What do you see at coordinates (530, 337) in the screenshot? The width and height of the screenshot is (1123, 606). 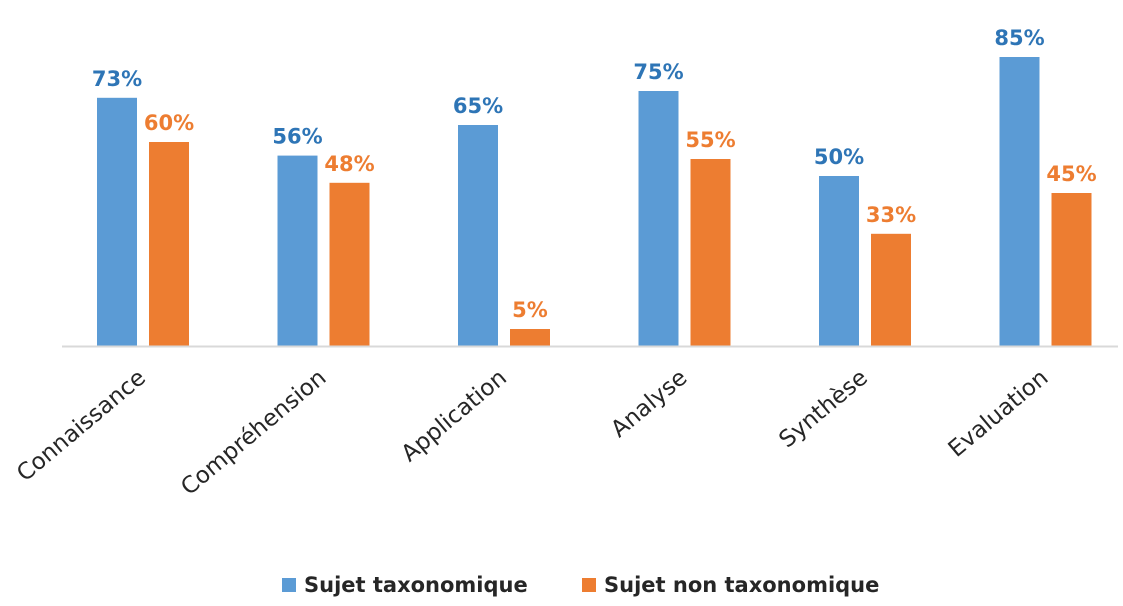 I see `bar-non-taxonomique-application` at bounding box center [530, 337].